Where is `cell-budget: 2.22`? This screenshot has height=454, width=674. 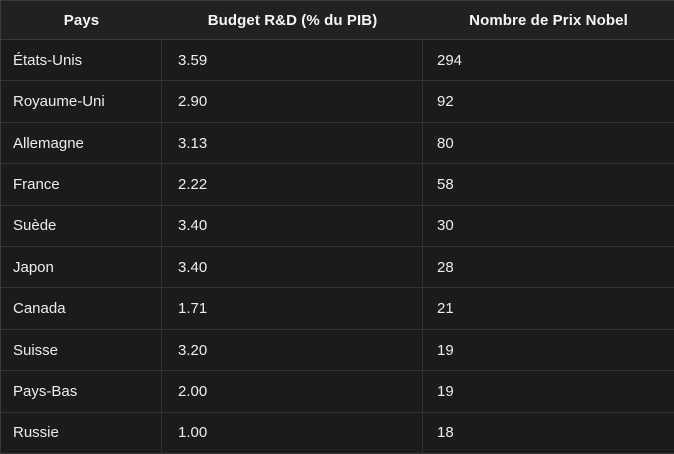
cell-budget: 2.22 is located at coordinates (292, 184).